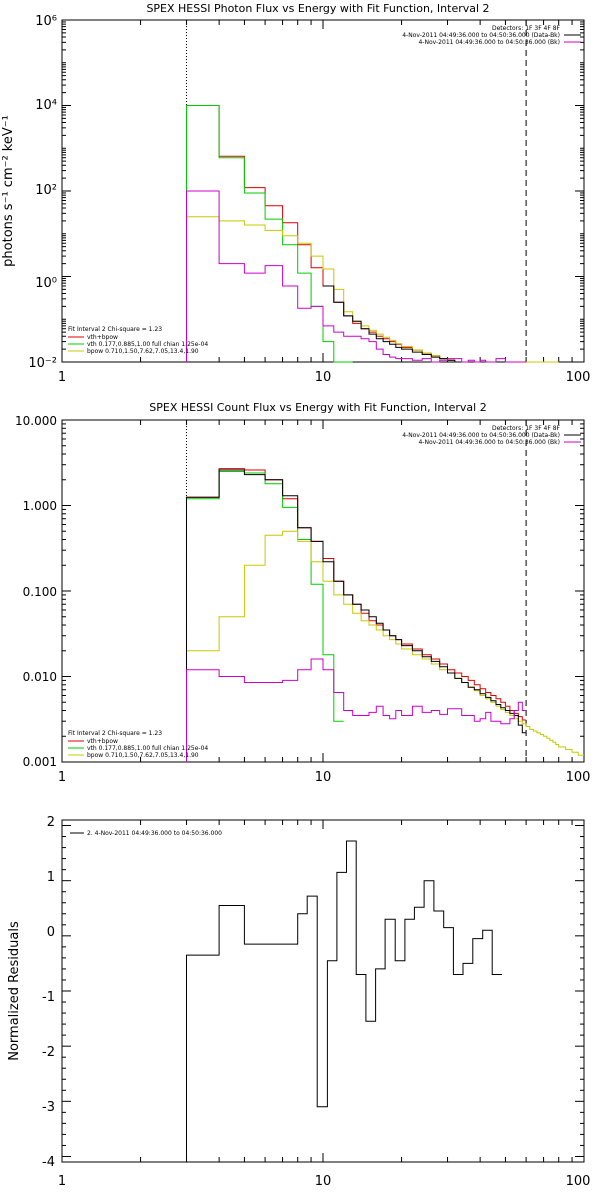 The image size is (600, 1204). I want to click on count-xtick-label: 10, so click(323, 777).